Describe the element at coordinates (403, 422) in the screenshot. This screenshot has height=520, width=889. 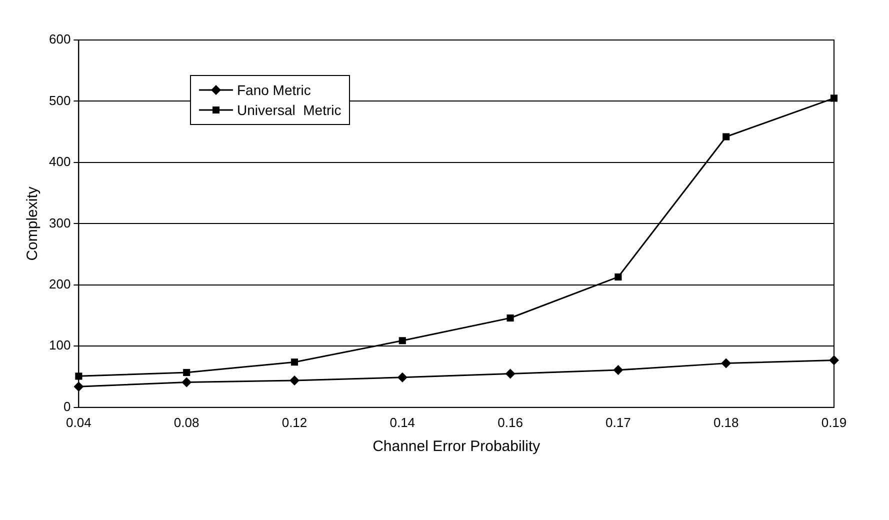
I see `x-tick-label: 0.14` at that location.